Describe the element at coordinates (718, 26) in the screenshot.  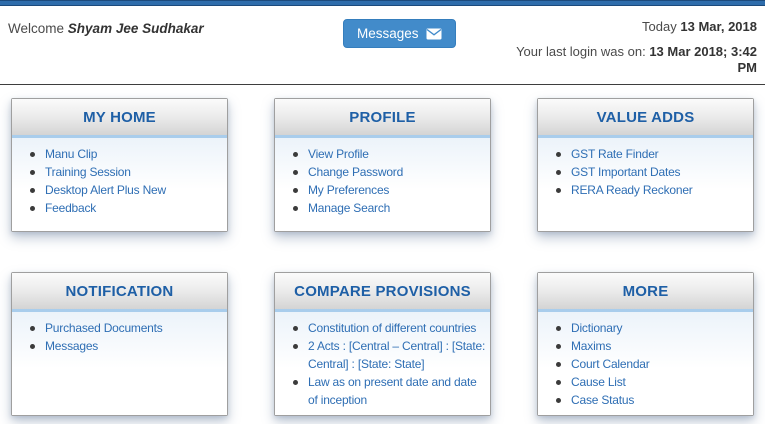
I see `today-date: 13 Mar, 2018` at that location.